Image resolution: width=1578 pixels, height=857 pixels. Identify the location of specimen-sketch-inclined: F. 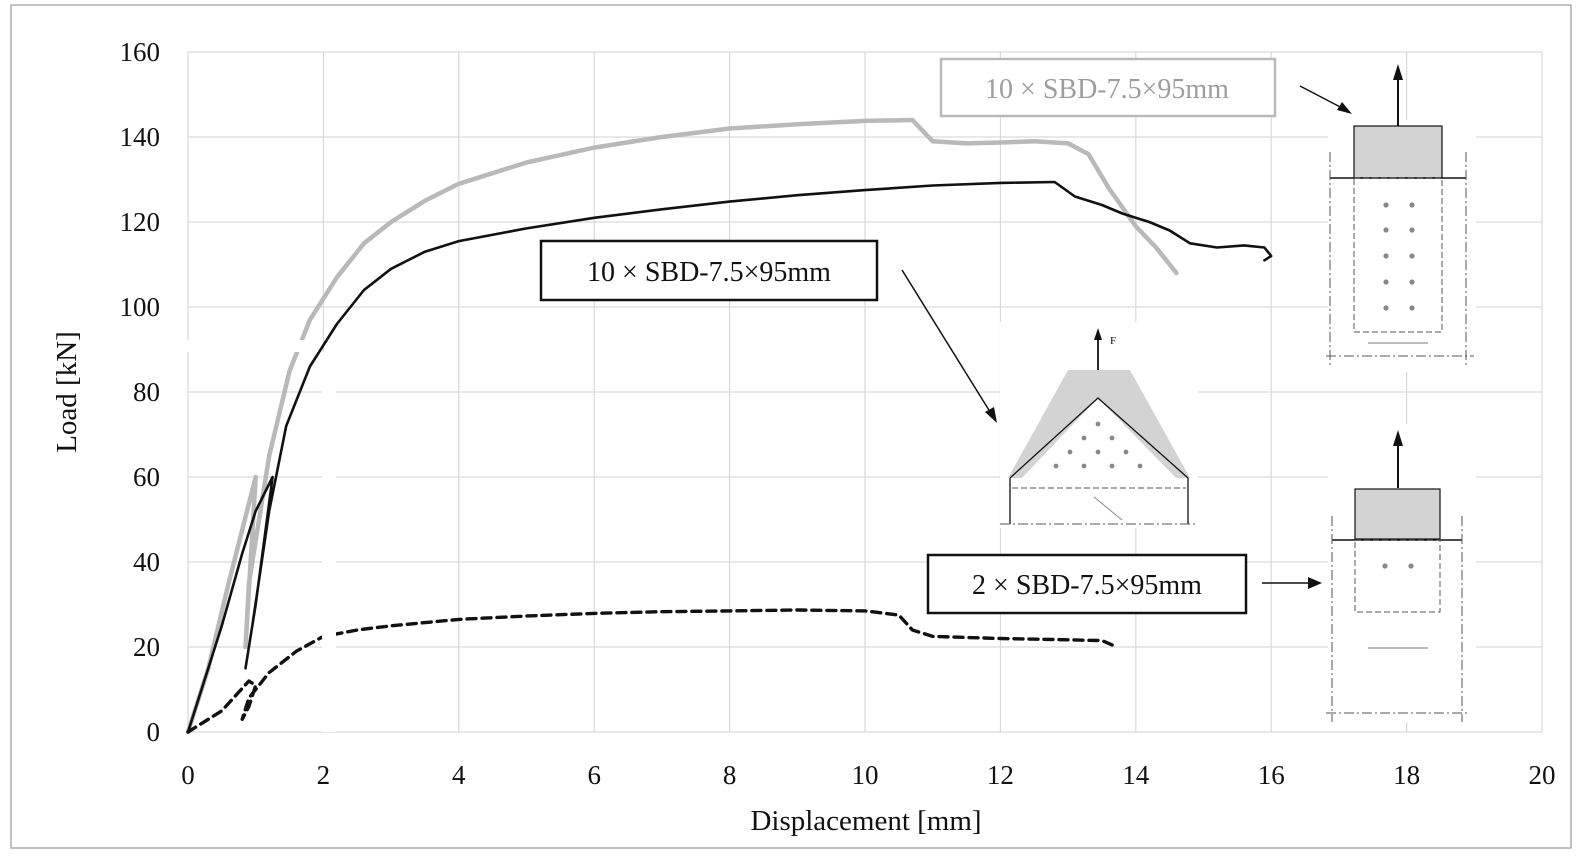
(1099, 425).